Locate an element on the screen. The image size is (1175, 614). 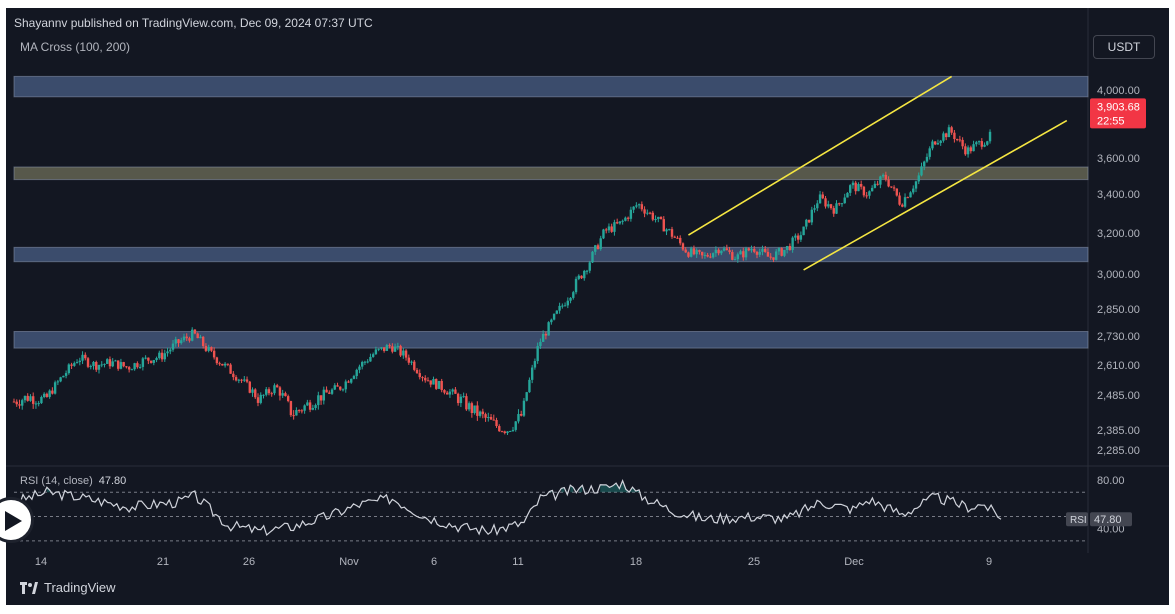
channel-upper-line is located at coordinates (820, 155).